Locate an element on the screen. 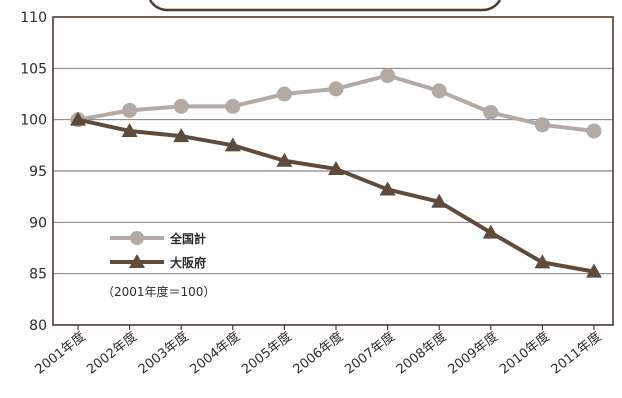 This screenshot has width=622, height=398. y-tick-label: 80 is located at coordinates (38, 326).